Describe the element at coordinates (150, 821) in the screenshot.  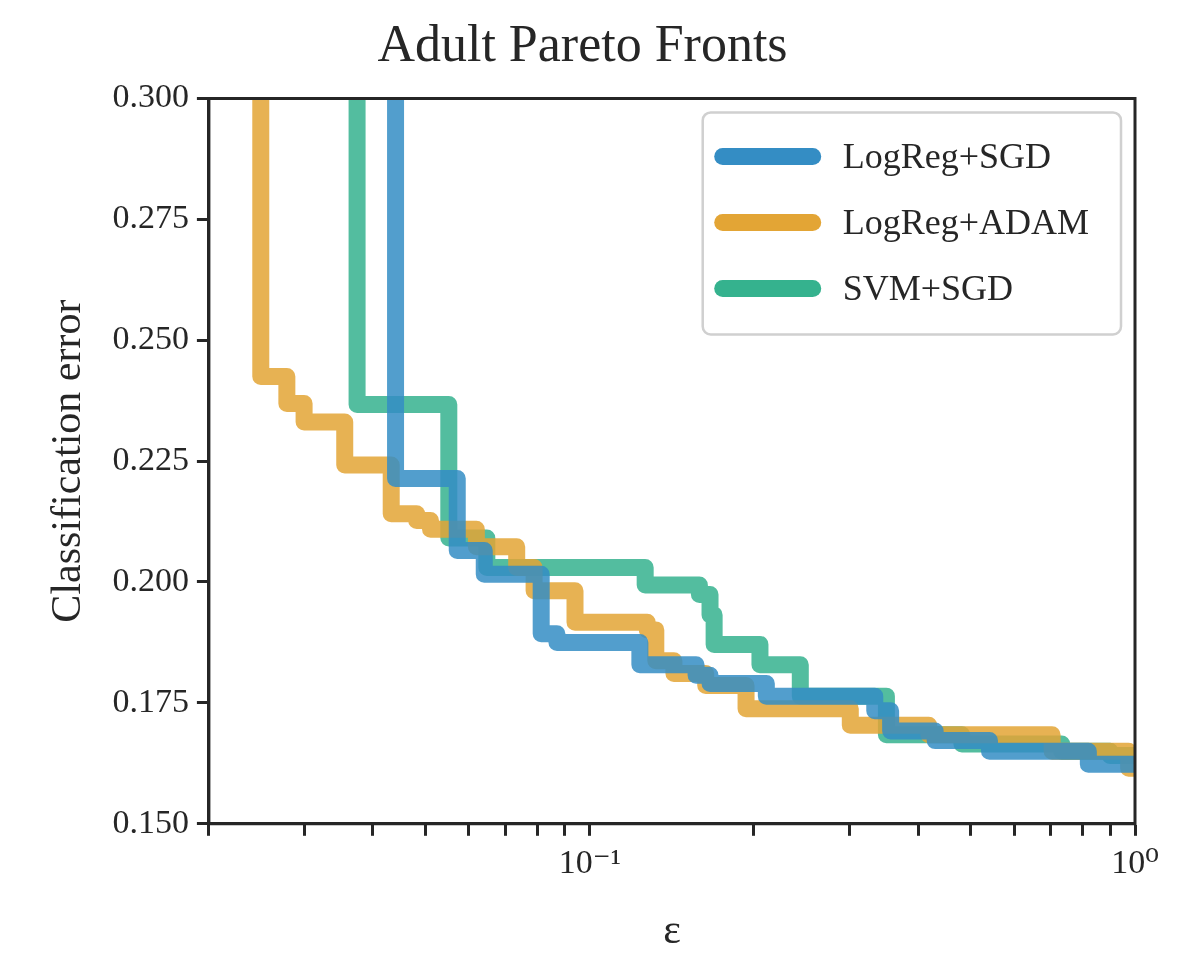
I see `y-tick-label: 0.150` at that location.